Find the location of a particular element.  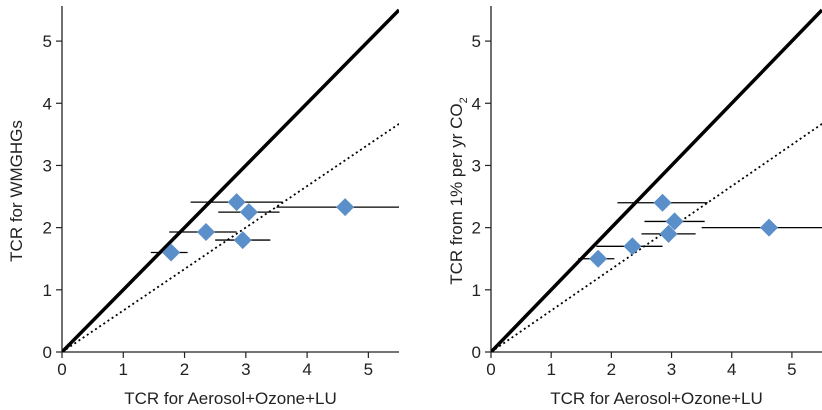

y-axis-label-text: TCR from 1% per yr CO is located at coordinates (456, 193).